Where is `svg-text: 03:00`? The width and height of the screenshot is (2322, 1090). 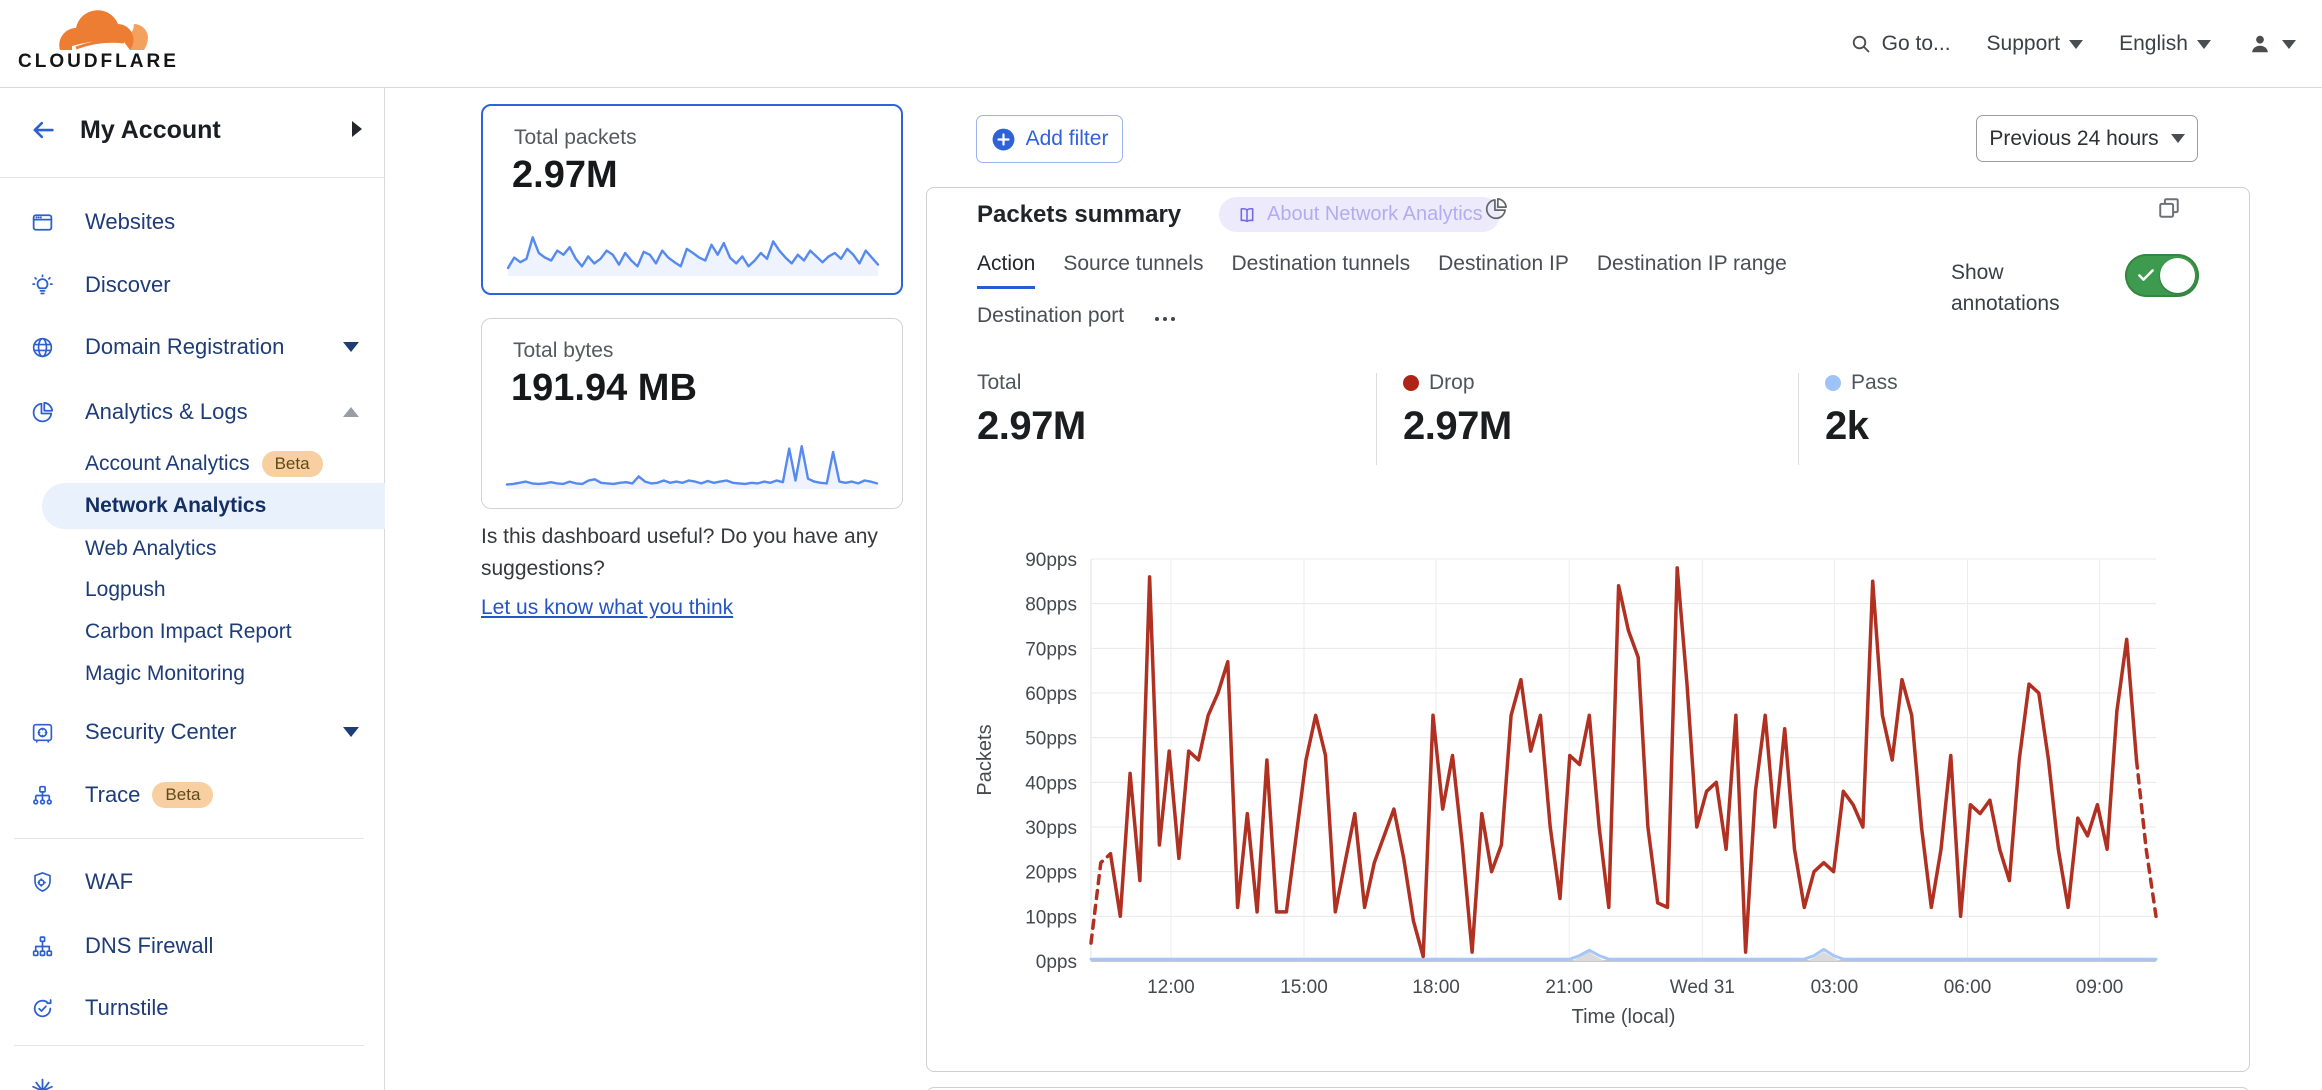 svg-text: 03:00 is located at coordinates (1835, 987).